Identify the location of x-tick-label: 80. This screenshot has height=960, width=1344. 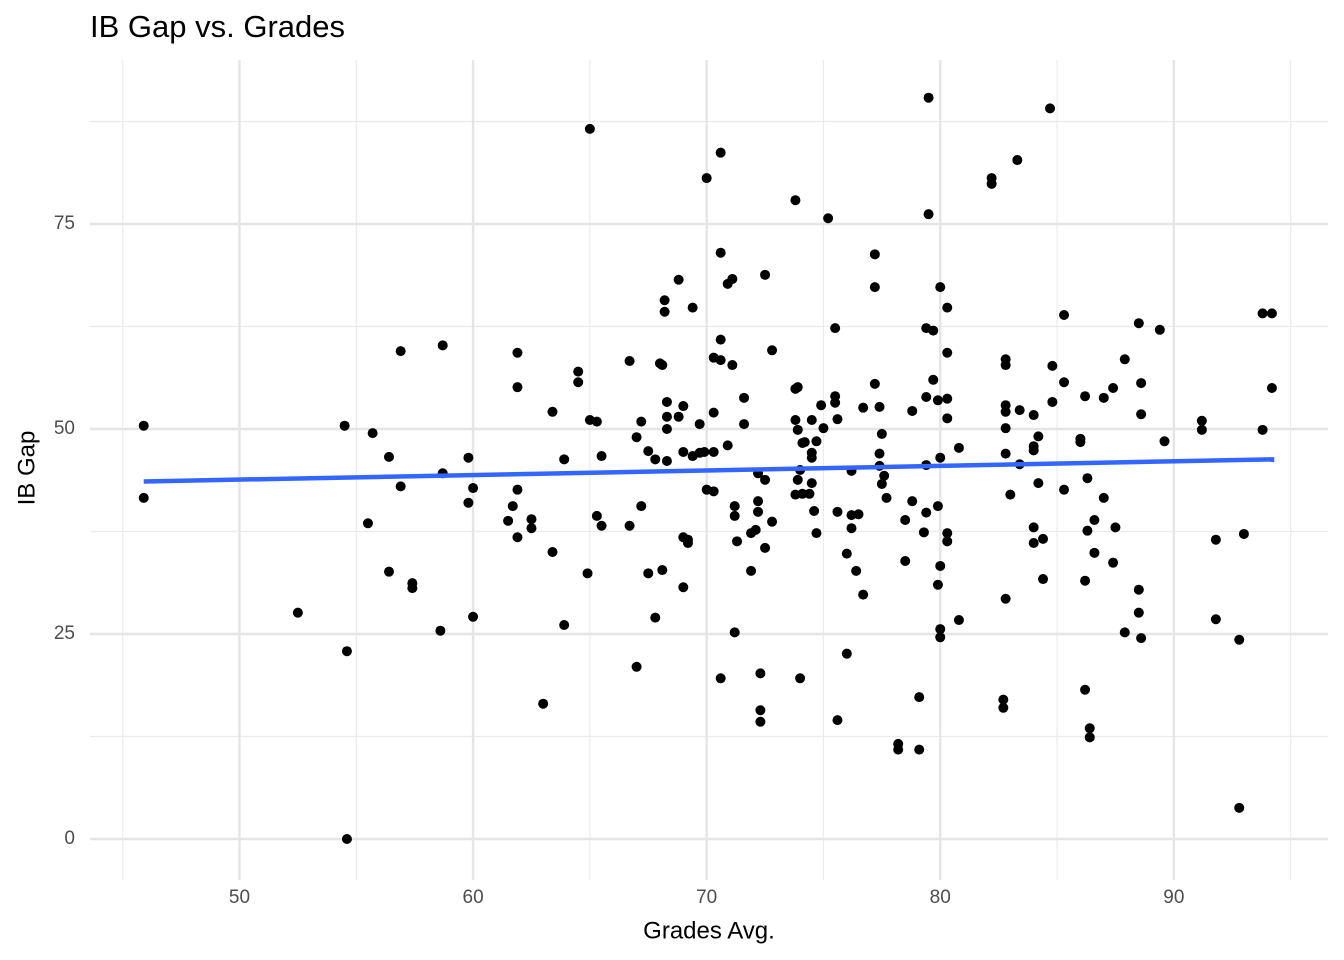
(940, 897).